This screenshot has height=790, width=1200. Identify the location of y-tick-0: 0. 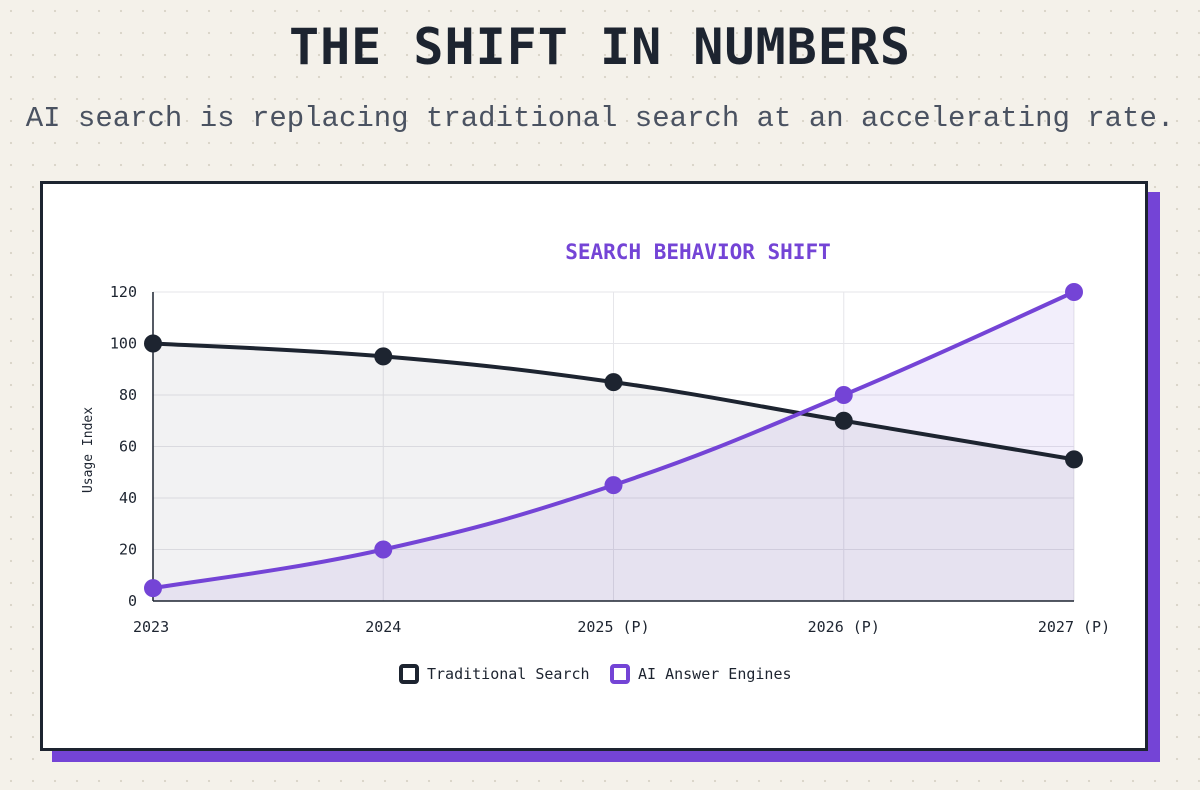
(132, 601).